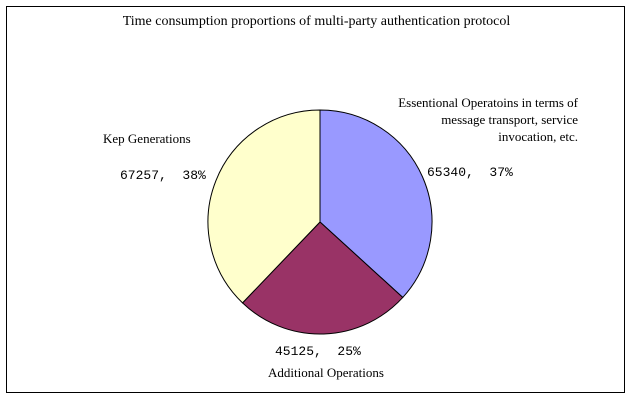  What do you see at coordinates (163, 175) in the screenshot?
I see `slice-value-kep-generations: 67257, 38%` at bounding box center [163, 175].